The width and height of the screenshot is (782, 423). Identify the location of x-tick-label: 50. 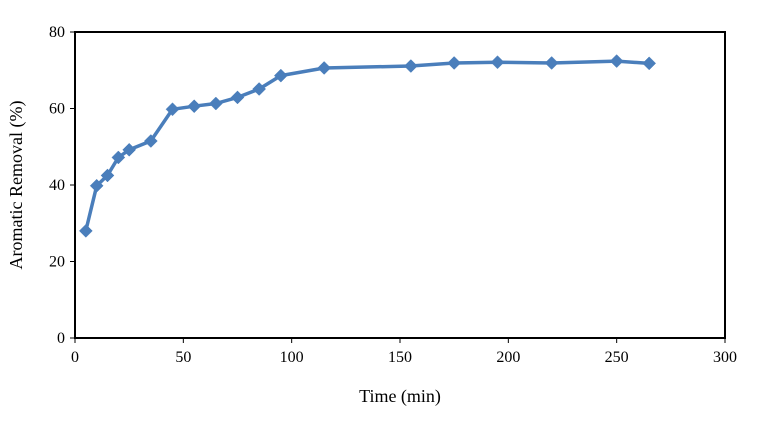
(183, 357).